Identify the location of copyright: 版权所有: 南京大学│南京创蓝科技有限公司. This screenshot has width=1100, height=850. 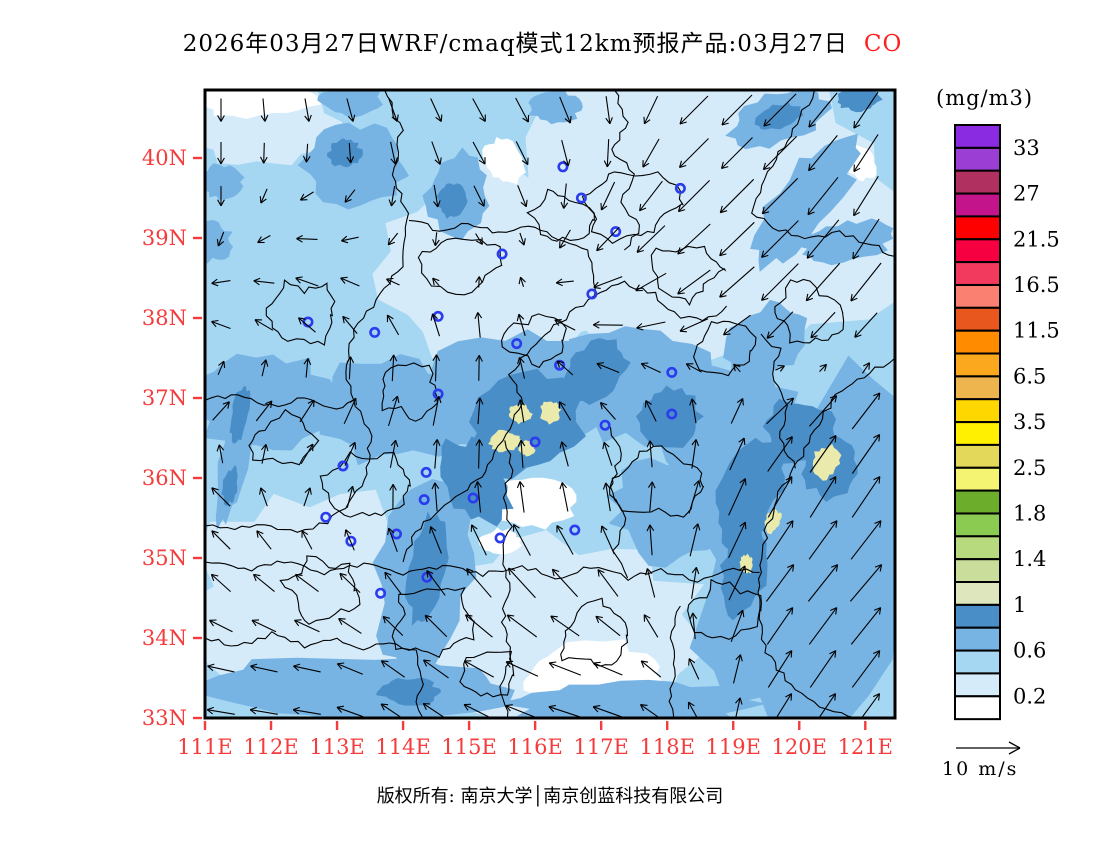
(550, 796).